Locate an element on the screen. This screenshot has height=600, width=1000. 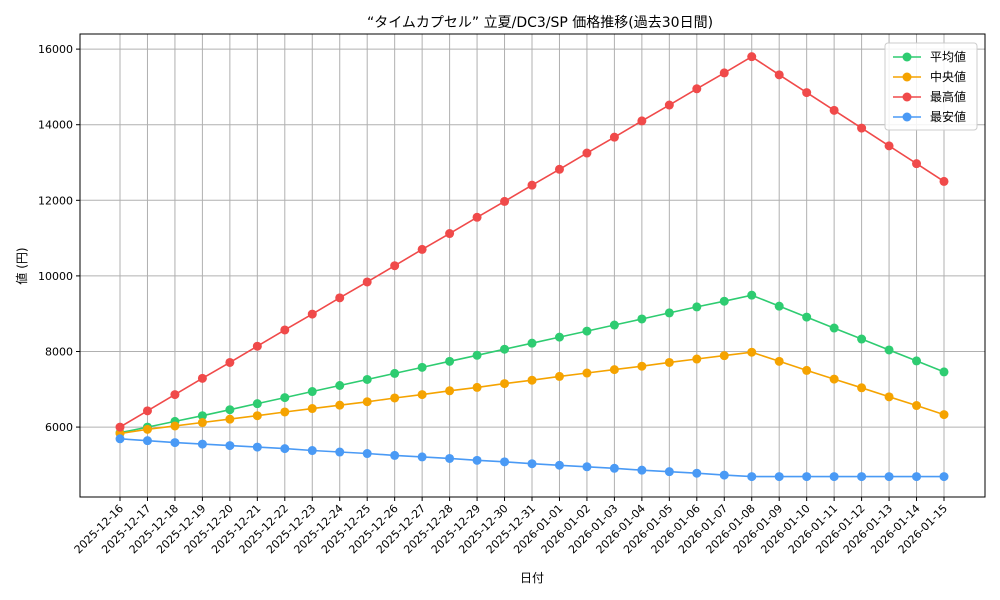
legend-item: 中央値 is located at coordinates (929, 76).